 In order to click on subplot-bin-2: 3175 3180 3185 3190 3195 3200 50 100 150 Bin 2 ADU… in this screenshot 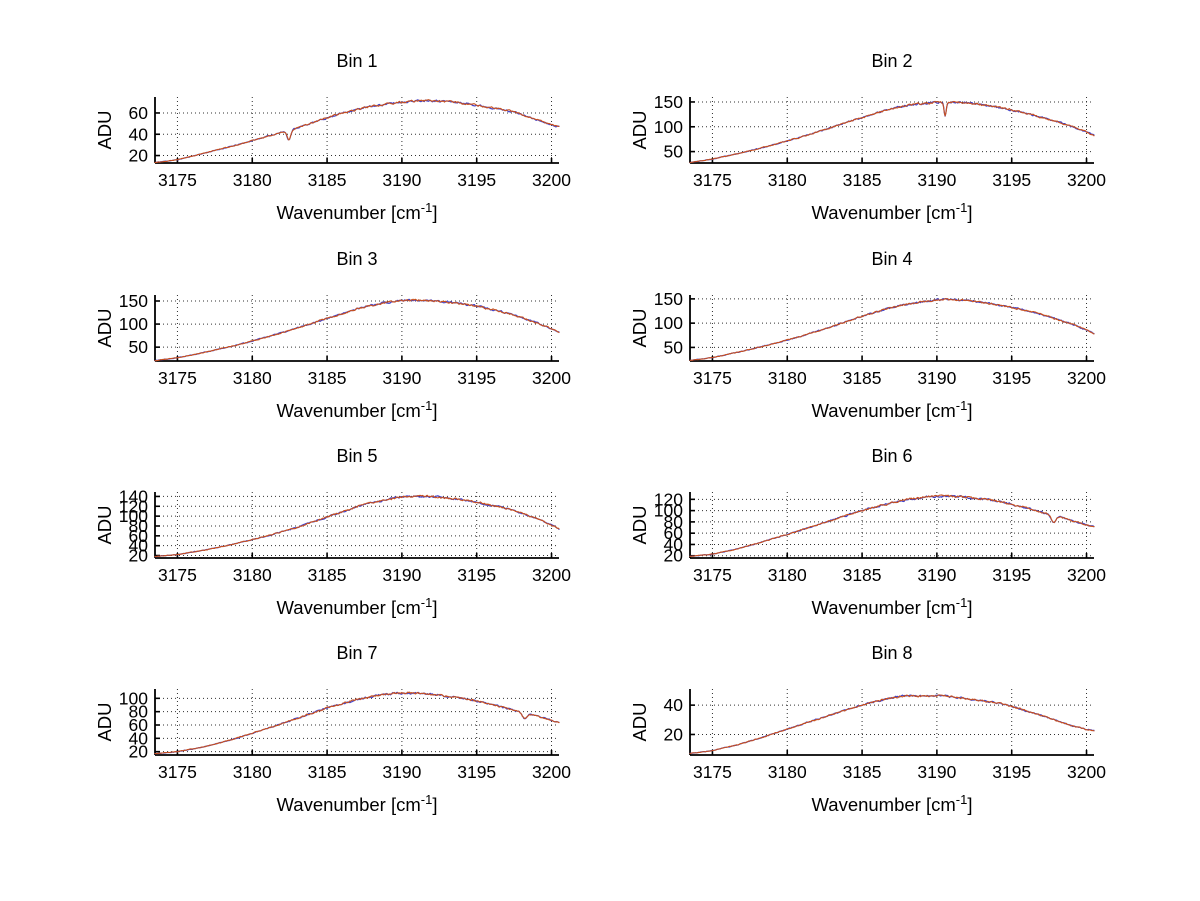, I will do `click(845, 142)`.